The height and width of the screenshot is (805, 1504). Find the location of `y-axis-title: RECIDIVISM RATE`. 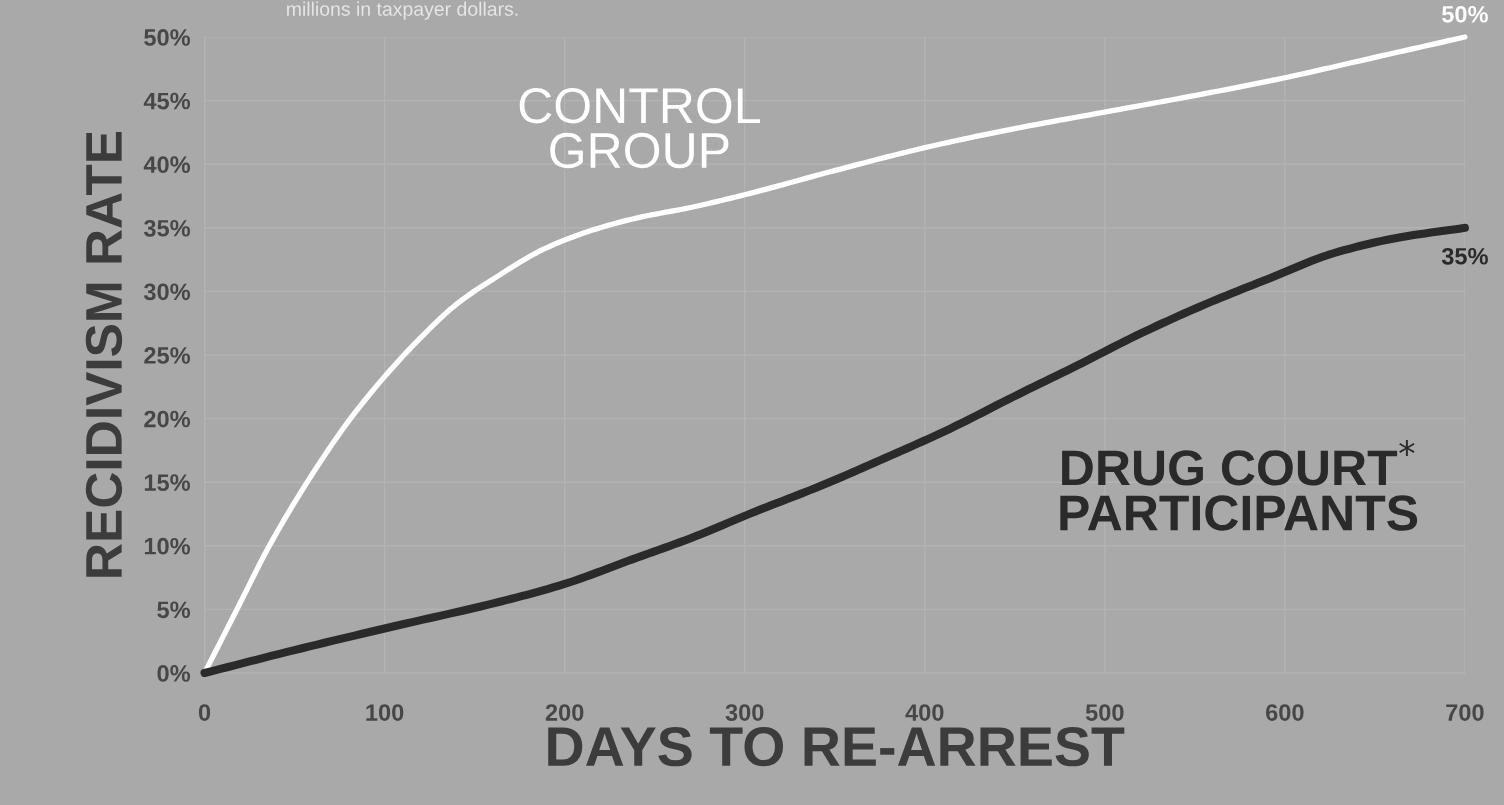

y-axis-title: RECIDIVISM RATE is located at coordinates (104, 354).